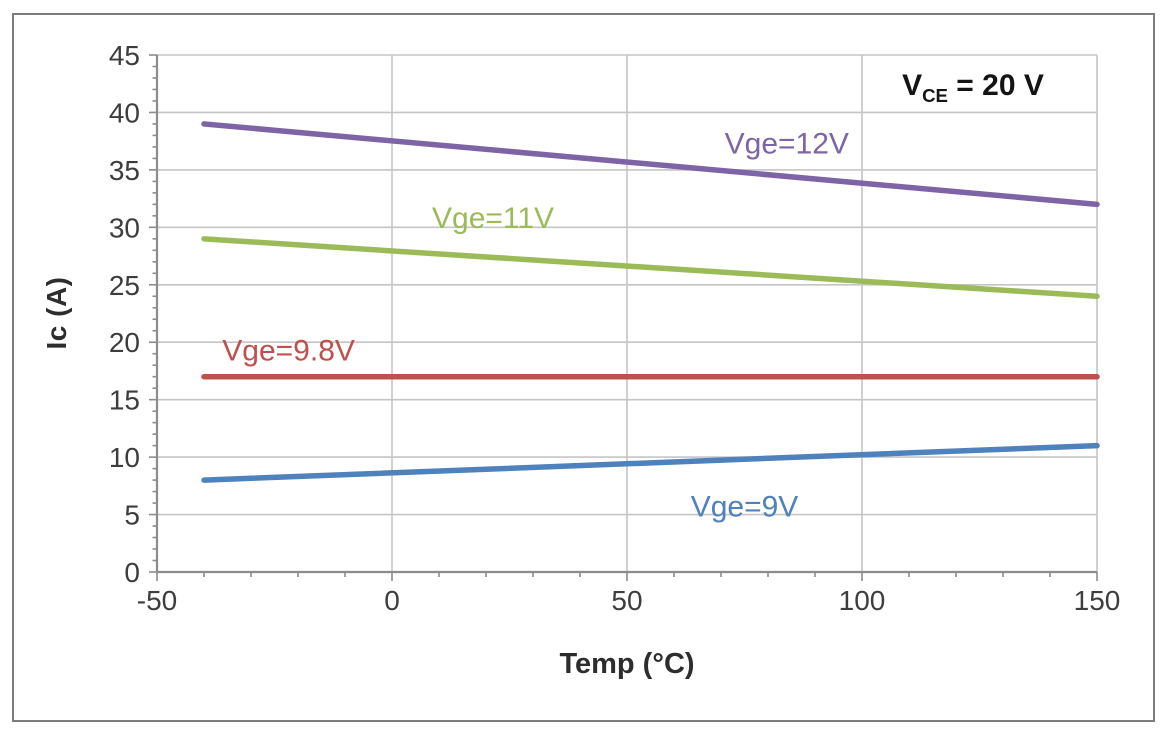 The width and height of the screenshot is (1174, 744). I want to click on y-tick-label: 40, so click(124, 112).